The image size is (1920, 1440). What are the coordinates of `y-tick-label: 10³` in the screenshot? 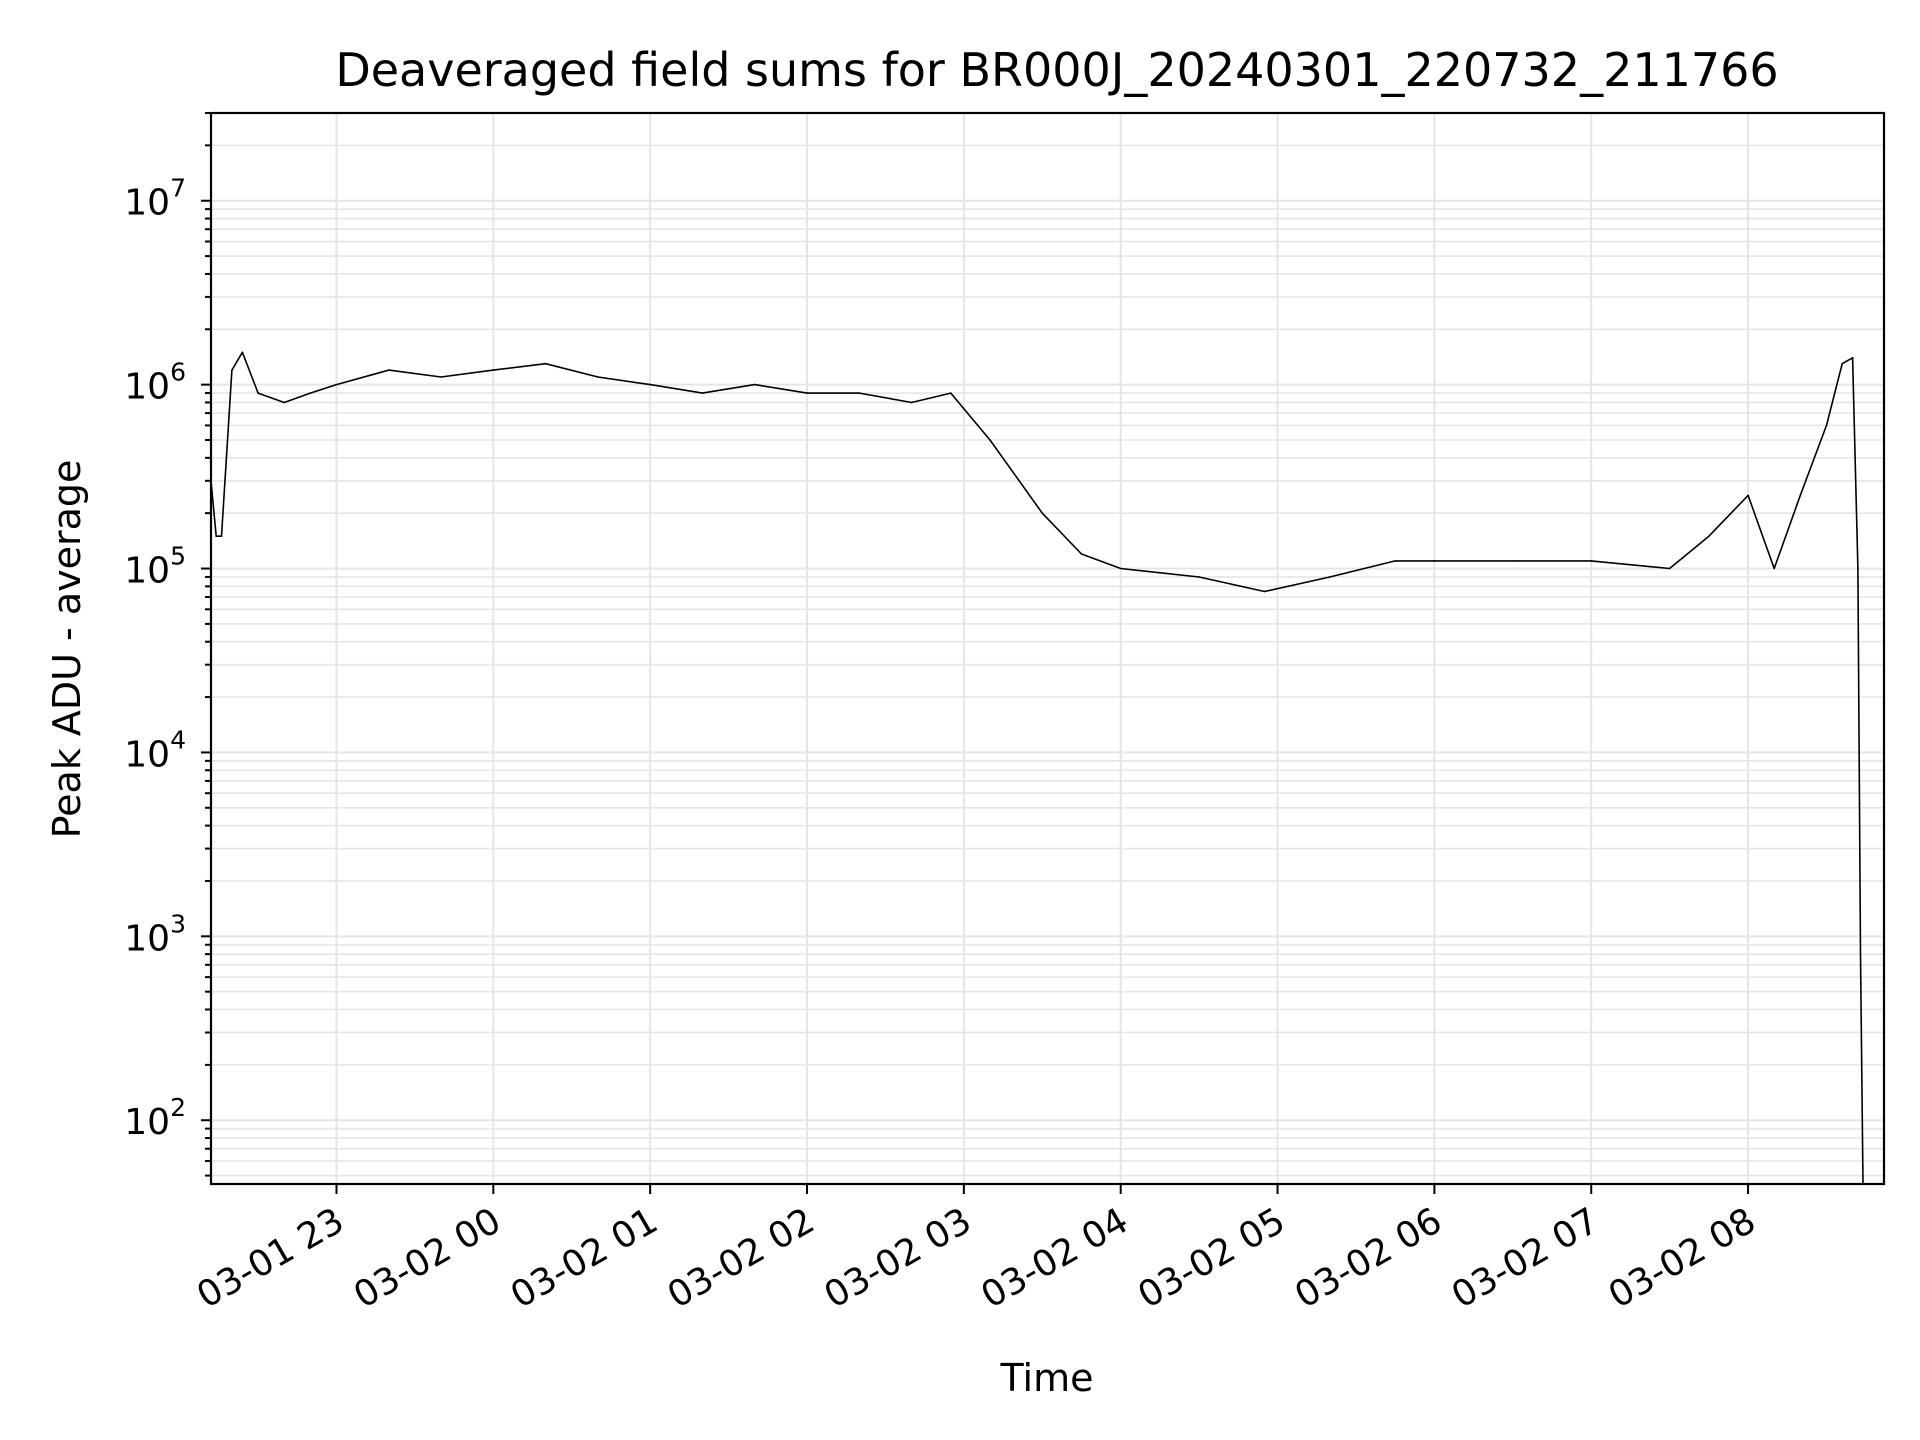 It's located at (155, 934).